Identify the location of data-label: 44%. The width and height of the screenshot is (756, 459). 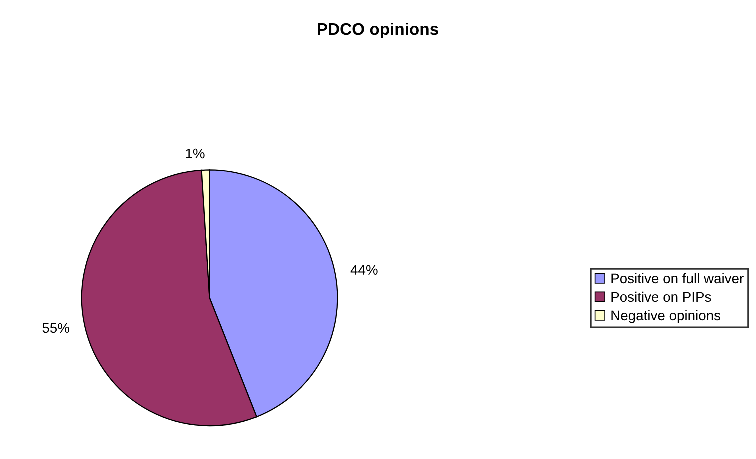
(364, 270).